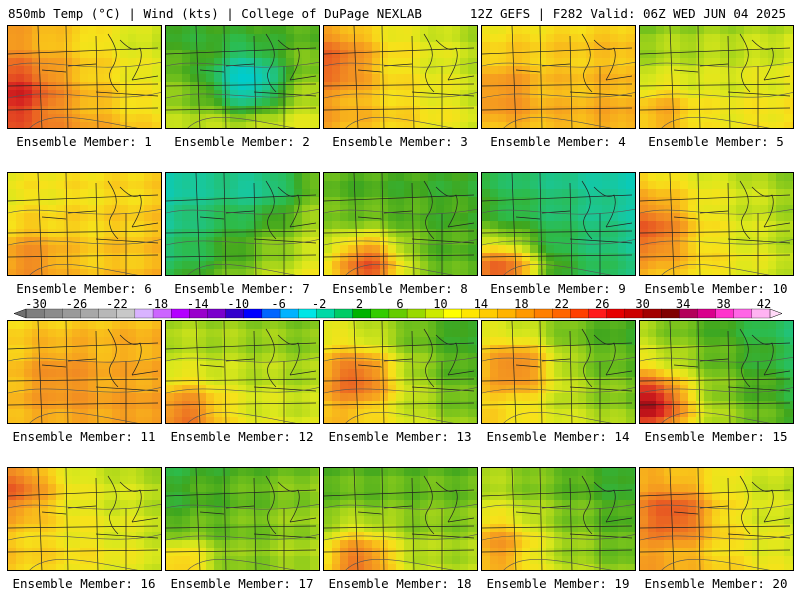 The width and height of the screenshot is (800, 600). I want to click on ensemble-member-label: Ensemble Member: 15, so click(716, 436).